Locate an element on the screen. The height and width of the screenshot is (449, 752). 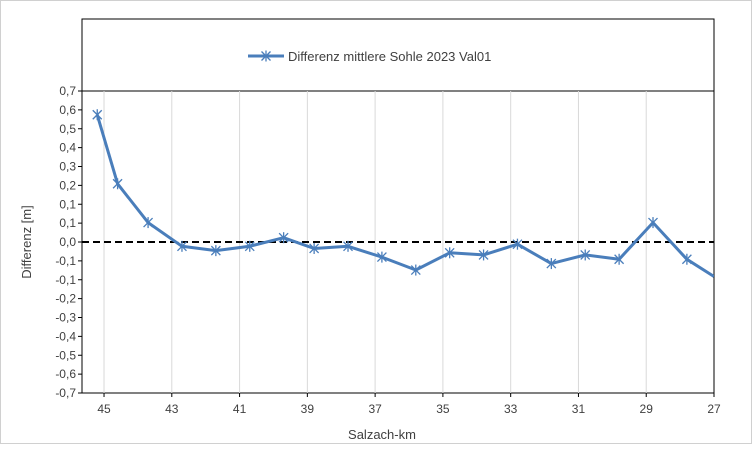
x-tick-label: 27 is located at coordinates (714, 409).